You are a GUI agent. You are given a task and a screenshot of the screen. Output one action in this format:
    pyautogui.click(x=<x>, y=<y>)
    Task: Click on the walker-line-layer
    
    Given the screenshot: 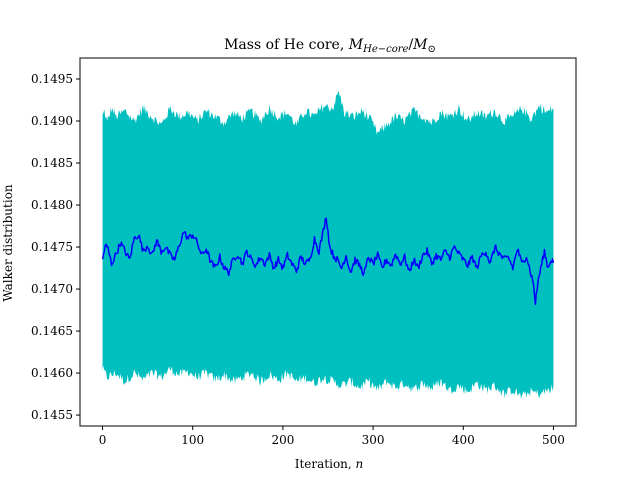 What is the action you would take?
    pyautogui.click(x=328, y=261)
    